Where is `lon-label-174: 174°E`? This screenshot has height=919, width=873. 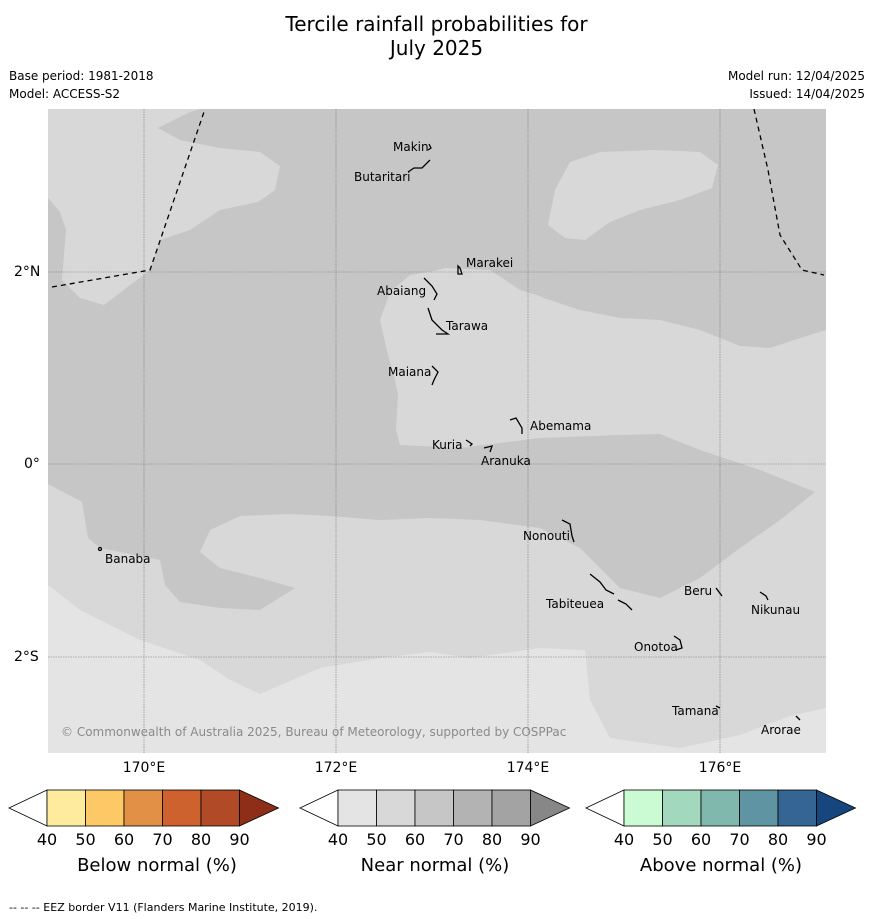 lon-label-174: 174°E is located at coordinates (528, 768).